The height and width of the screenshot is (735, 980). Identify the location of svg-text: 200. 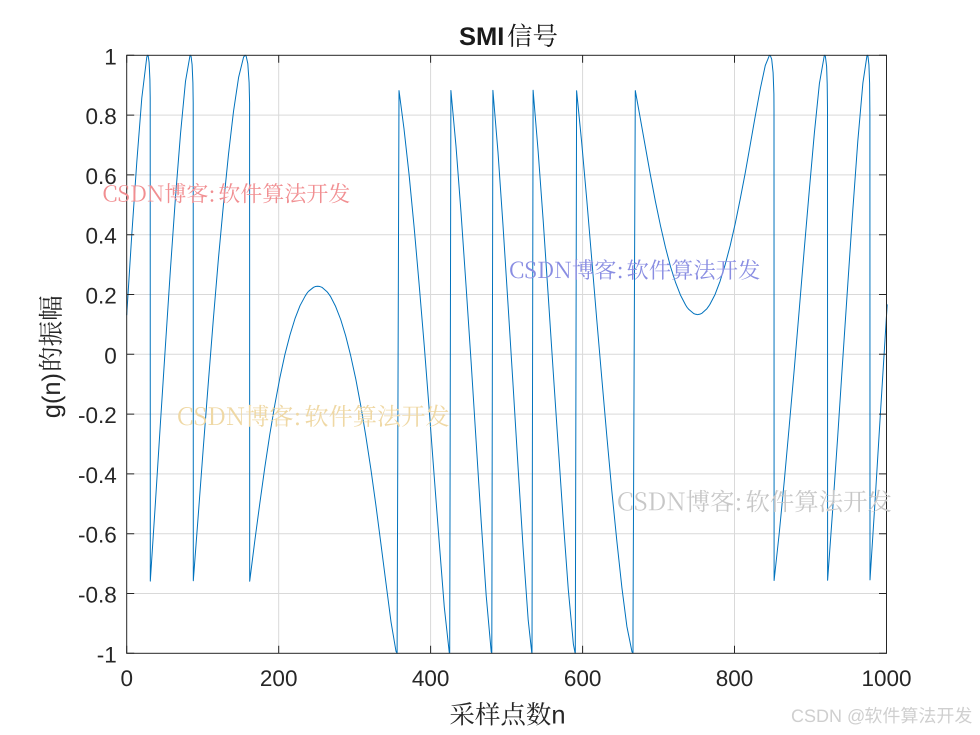
(279, 678).